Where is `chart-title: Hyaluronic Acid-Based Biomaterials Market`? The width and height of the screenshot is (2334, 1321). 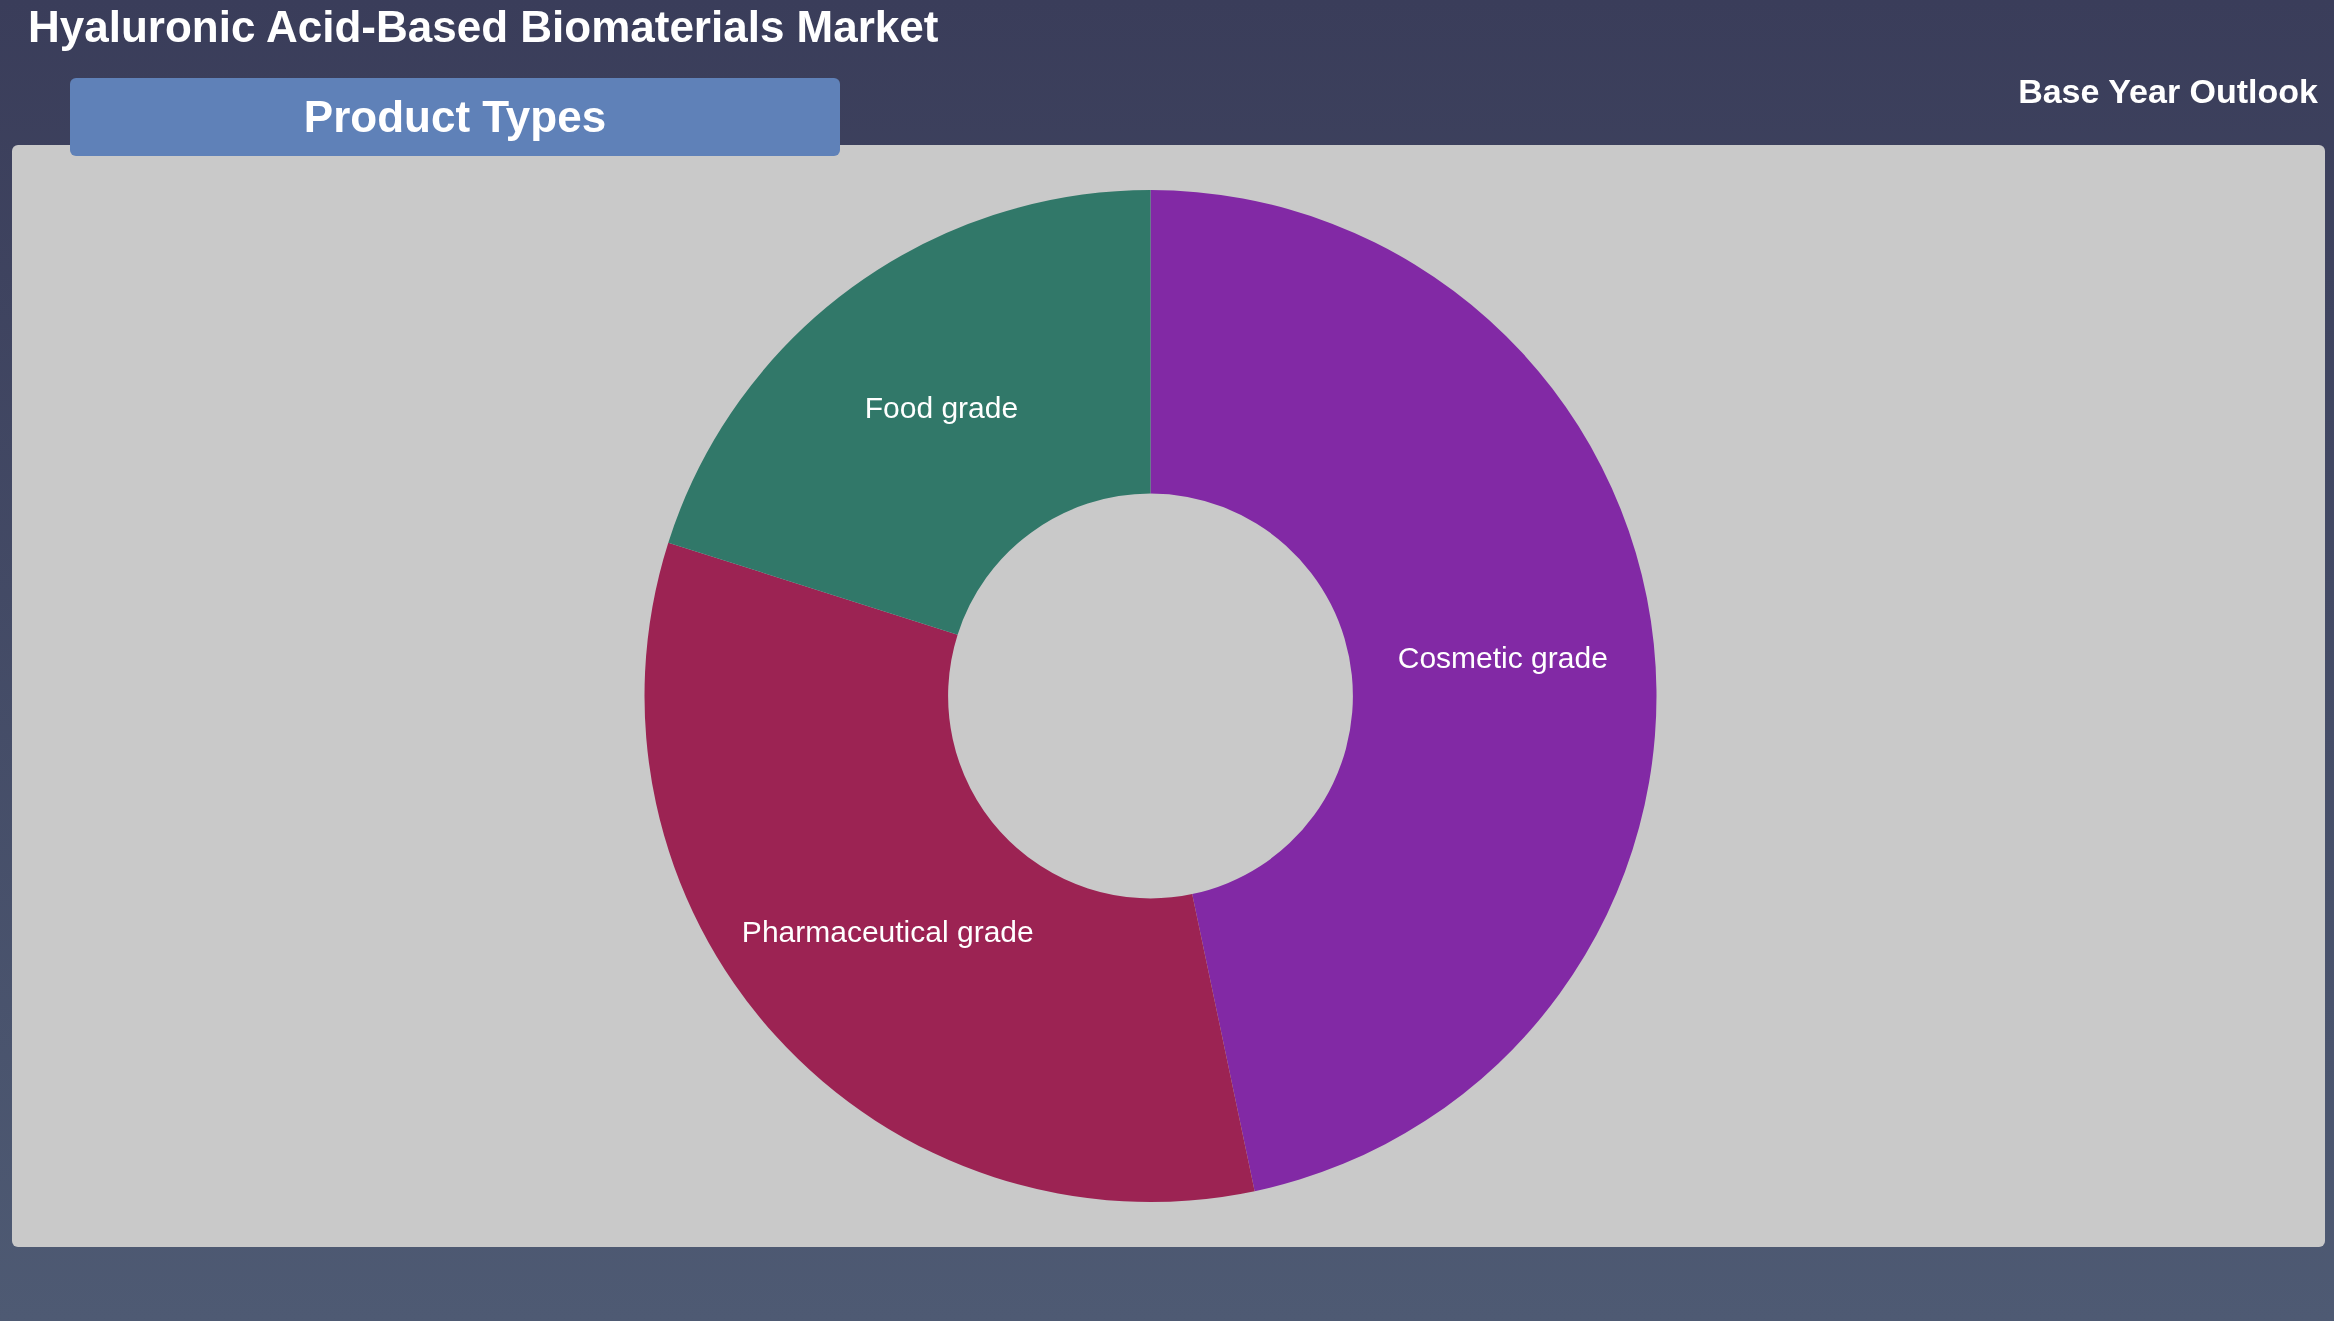 chart-title: Hyaluronic Acid-Based Biomaterials Market is located at coordinates (483, 27).